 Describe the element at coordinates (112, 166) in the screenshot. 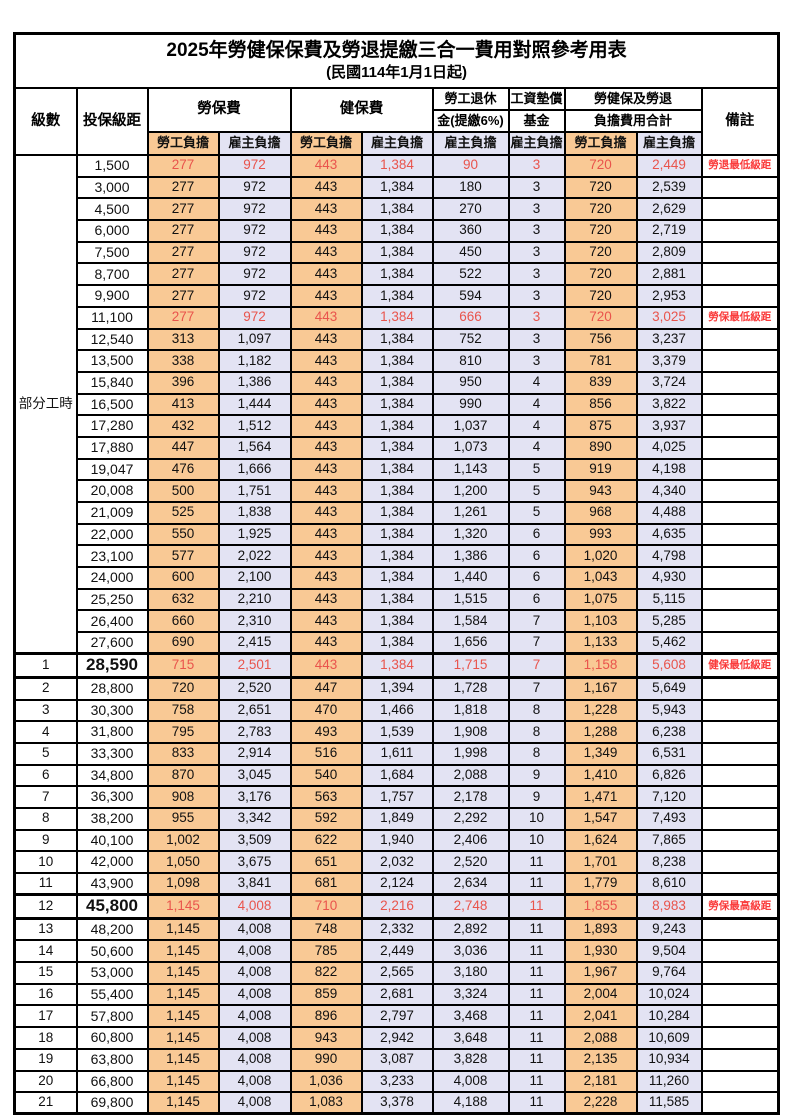

I see `cell-bracket: 1,500` at that location.